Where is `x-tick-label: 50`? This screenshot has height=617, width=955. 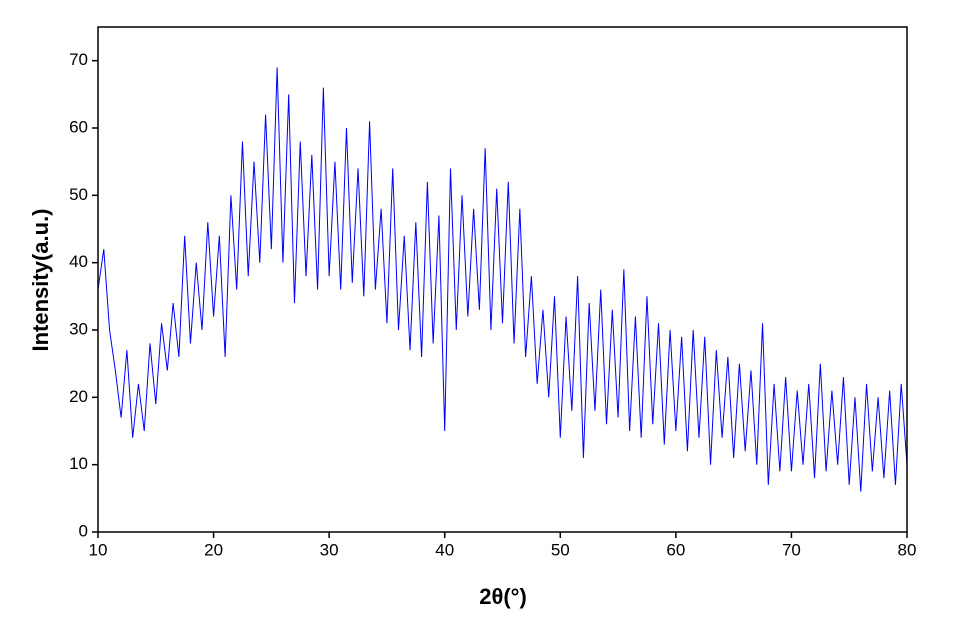 x-tick-label: 50 is located at coordinates (560, 549).